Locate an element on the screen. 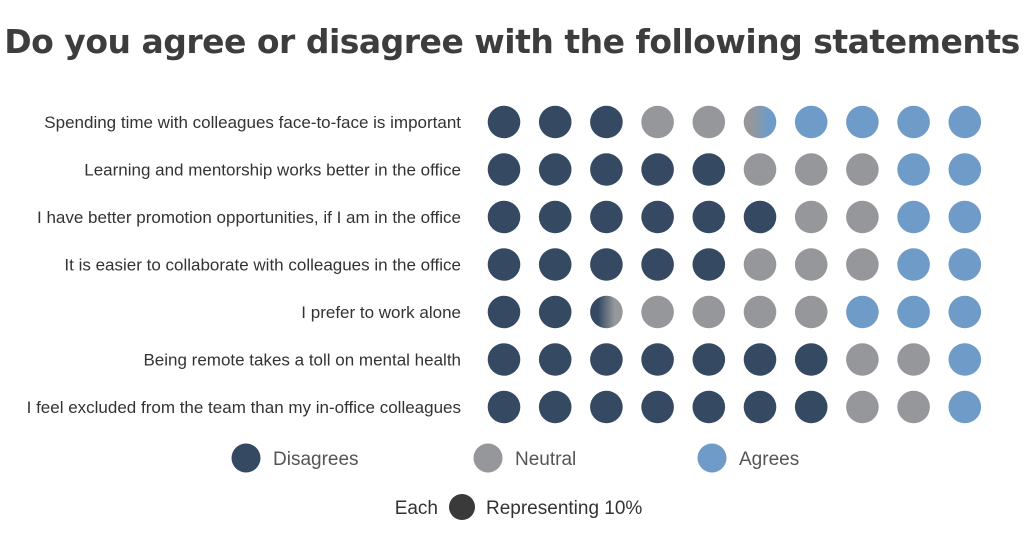 Image resolution: width=1024 pixels, height=536 pixels. unit-note-prefix: Each is located at coordinates (416, 508).